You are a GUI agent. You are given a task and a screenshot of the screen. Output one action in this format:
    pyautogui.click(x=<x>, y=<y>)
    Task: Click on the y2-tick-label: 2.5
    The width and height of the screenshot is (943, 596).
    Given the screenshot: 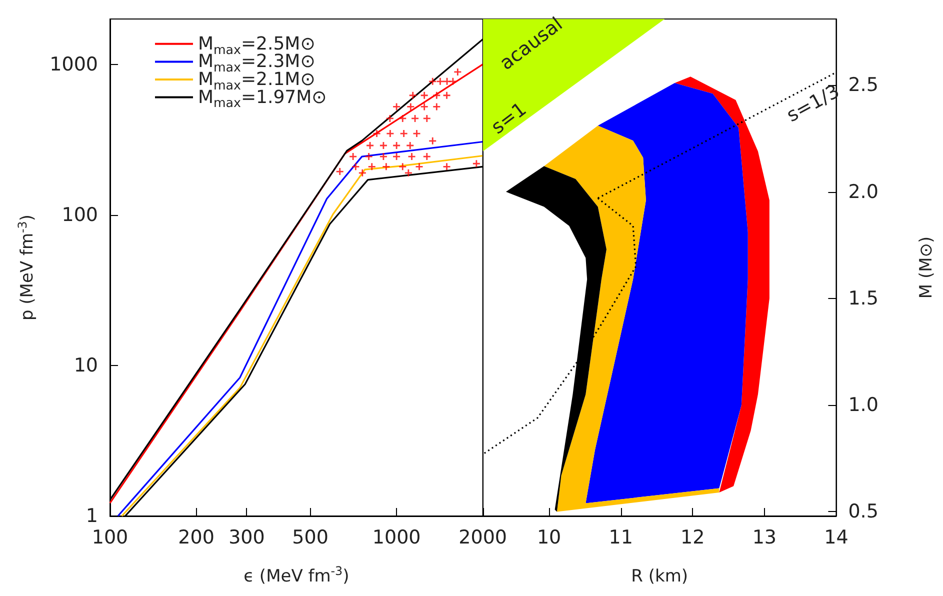 What is the action you would take?
    pyautogui.click(x=863, y=85)
    